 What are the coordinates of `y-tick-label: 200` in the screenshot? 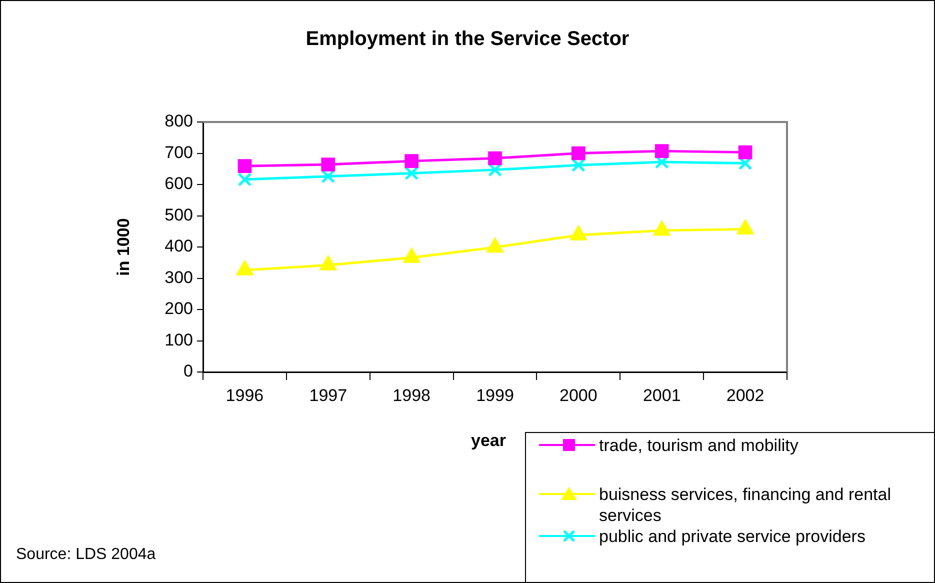 It's located at (178, 308).